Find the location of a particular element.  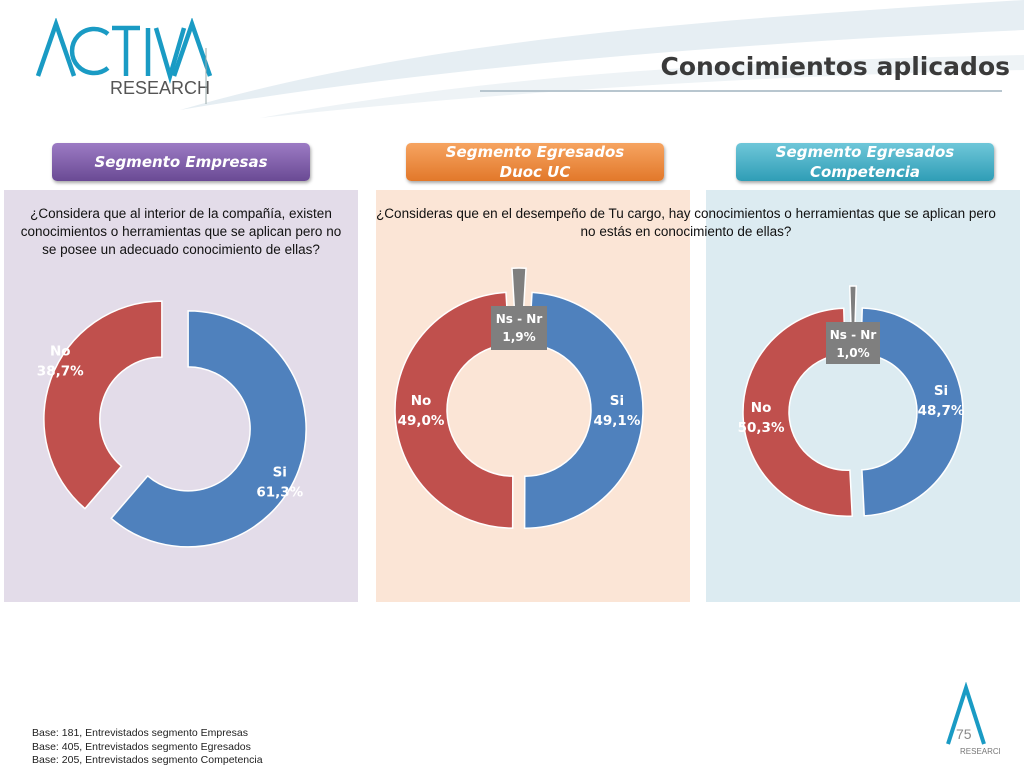

slice-value-label: 1,0% is located at coordinates (852, 353).